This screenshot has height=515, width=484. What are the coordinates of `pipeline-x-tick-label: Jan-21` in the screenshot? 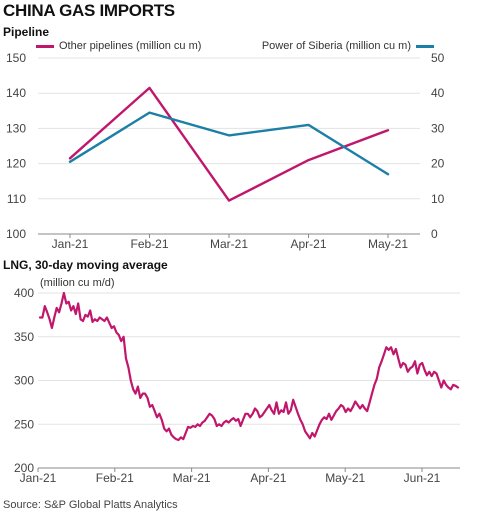 It's located at (70, 244).